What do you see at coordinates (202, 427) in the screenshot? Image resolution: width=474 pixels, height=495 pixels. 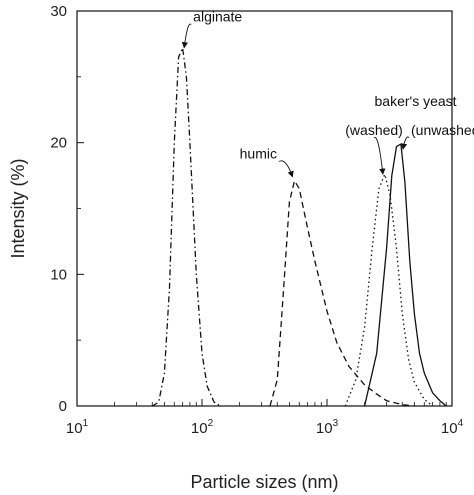 I see `x-tick-label: 10²` at bounding box center [202, 427].